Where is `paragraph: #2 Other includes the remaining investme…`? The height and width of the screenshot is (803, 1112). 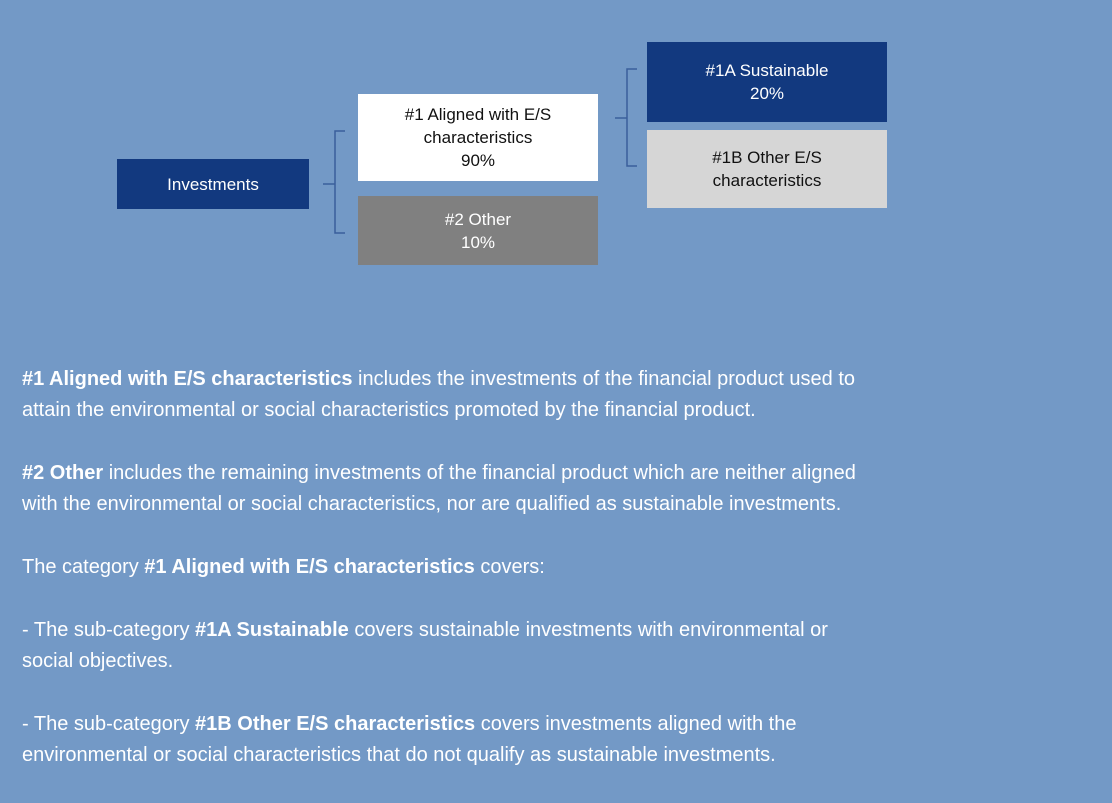 paragraph: #2 Other includes the remaining investme… is located at coordinates (439, 489).